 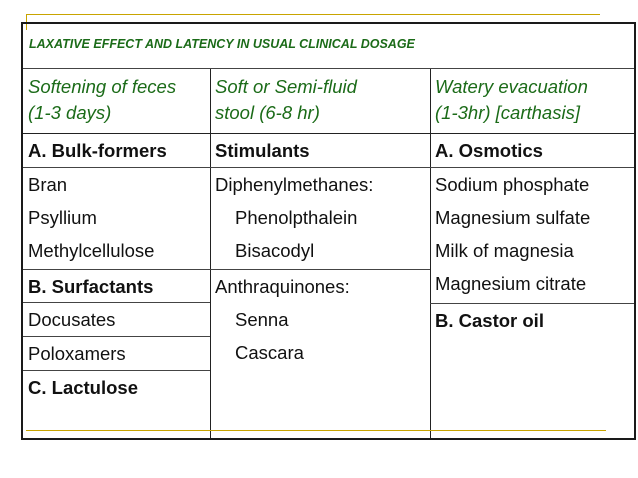 I want to click on list-item: Sodium phosphate, so click(x=512, y=184).